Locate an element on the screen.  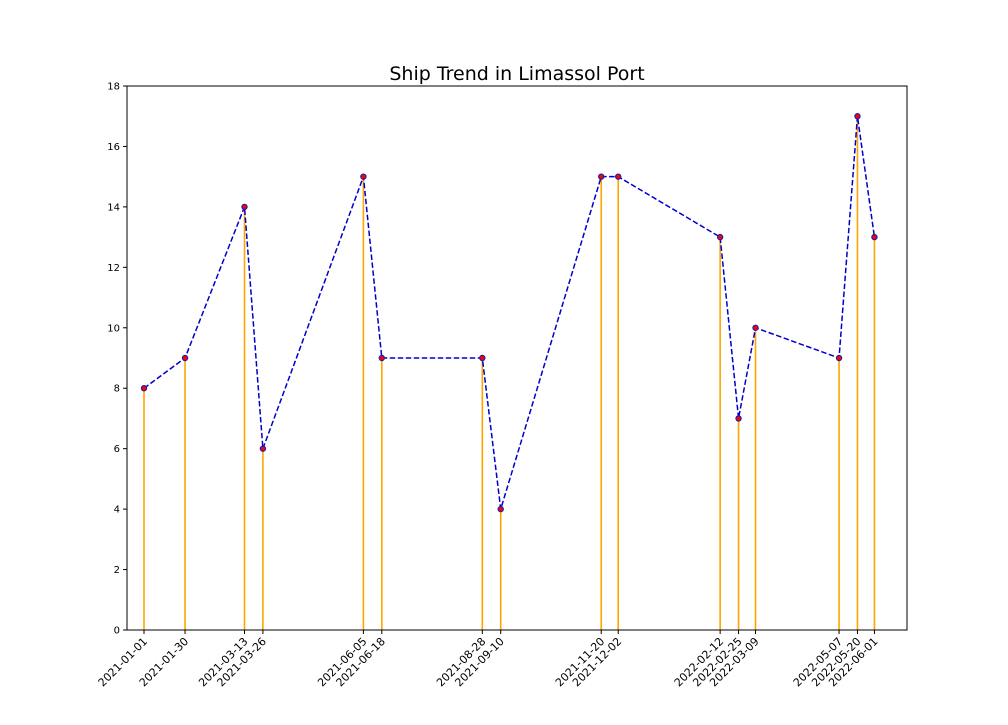
y-tick-label: 2 is located at coordinates (117, 570).